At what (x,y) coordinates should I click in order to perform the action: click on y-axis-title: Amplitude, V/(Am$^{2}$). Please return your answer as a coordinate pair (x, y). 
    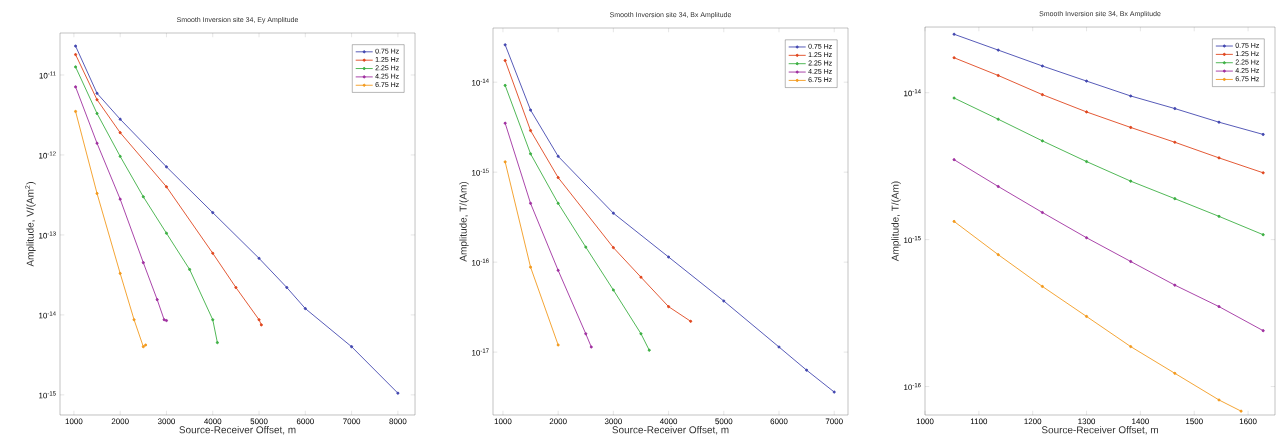
    Looking at the image, I should click on (30, 224).